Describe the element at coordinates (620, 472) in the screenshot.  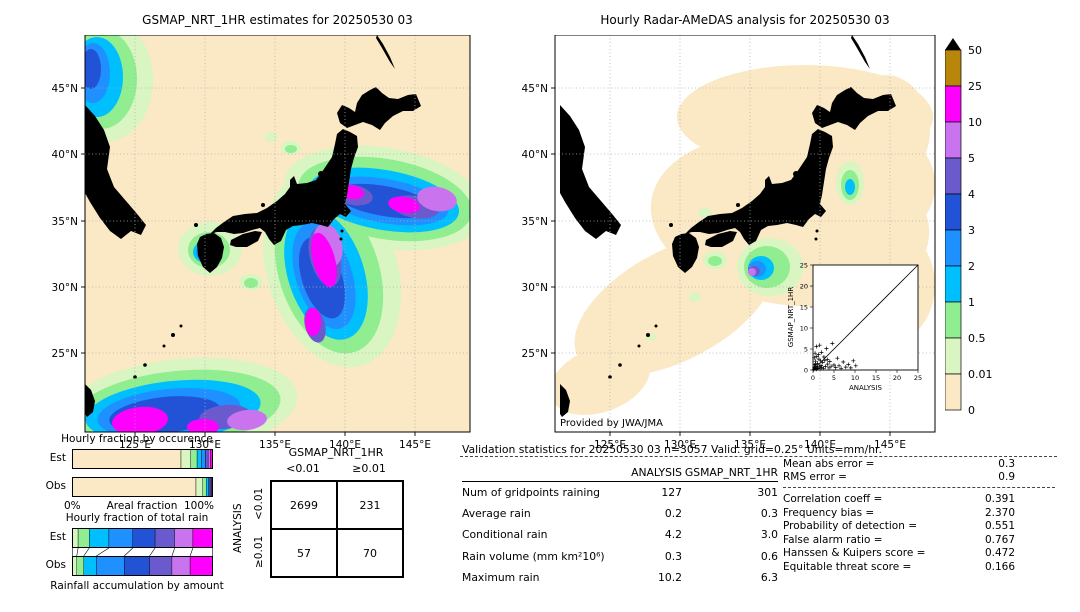
I see `validation-table-header: ANALYSIS GSMAP_NRT_1HR` at that location.